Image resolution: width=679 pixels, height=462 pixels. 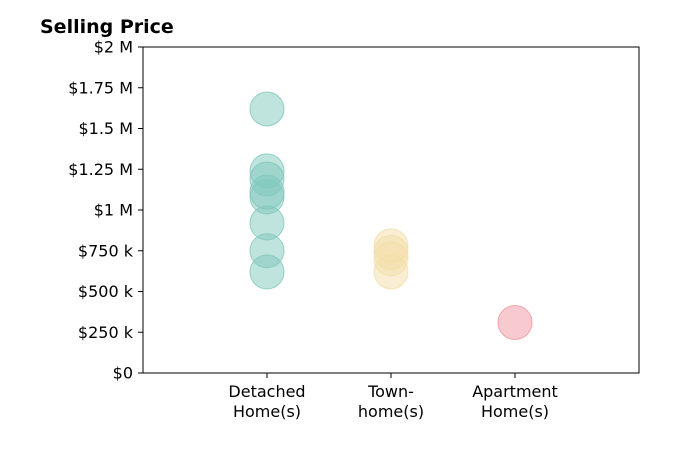 What do you see at coordinates (113, 47) in the screenshot?
I see `y-tick-label: $2 M` at bounding box center [113, 47].